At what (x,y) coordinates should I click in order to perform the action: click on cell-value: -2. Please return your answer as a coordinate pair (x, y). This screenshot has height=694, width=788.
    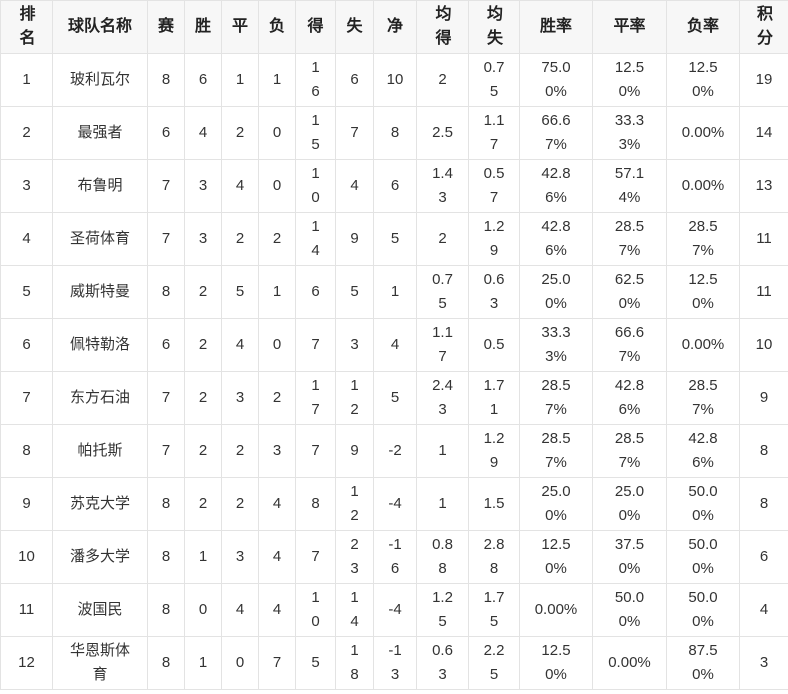
    Looking at the image, I should click on (395, 451).